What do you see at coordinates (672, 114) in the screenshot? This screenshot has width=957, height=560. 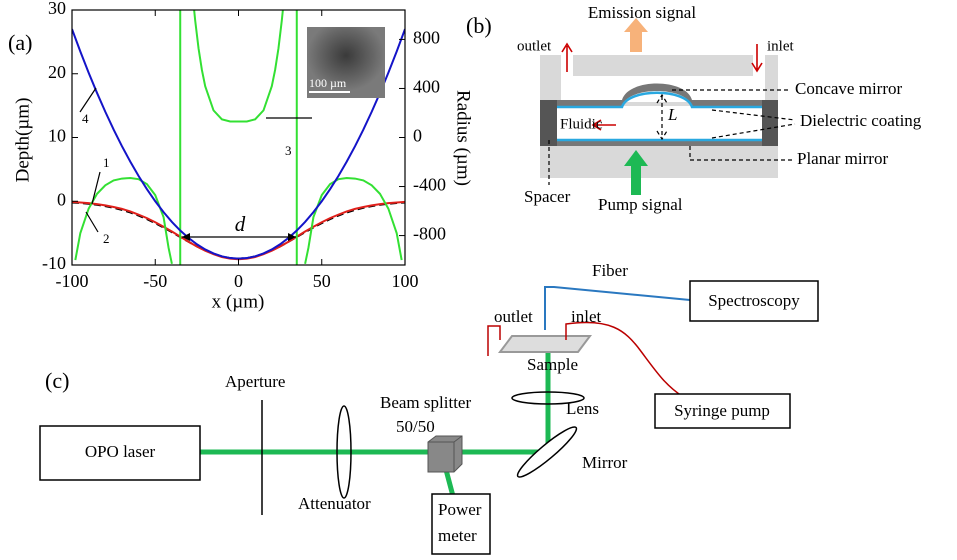 I see `length-label: L` at bounding box center [672, 114].